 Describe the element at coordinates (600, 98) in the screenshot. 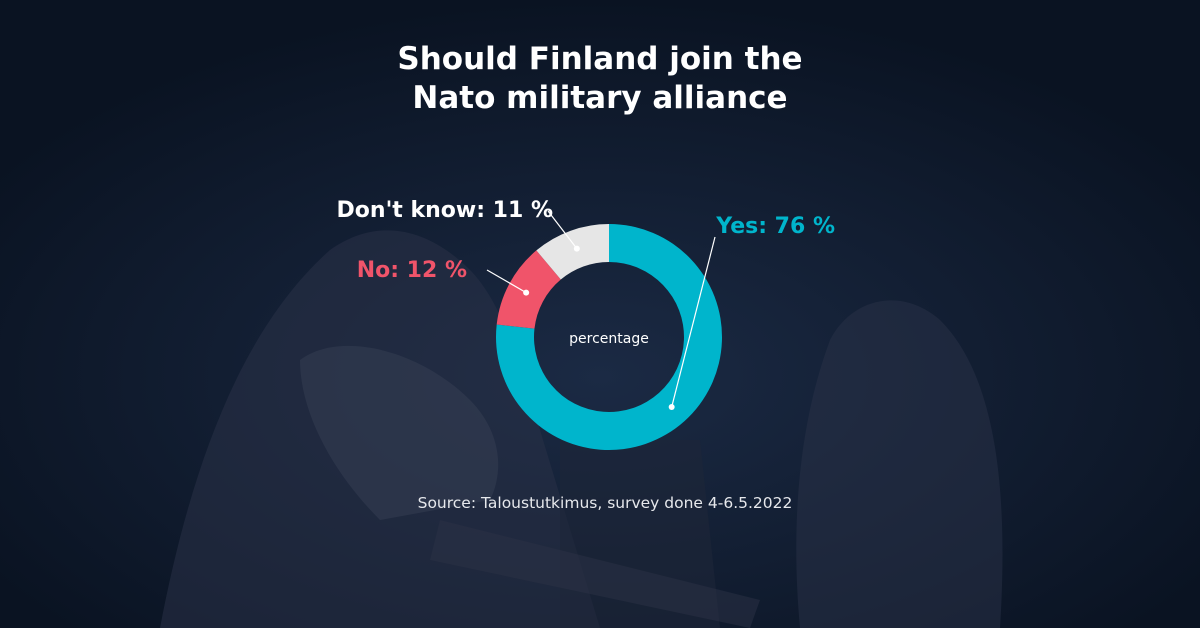

I see `chart-title-line-2: Nato military alliance` at that location.